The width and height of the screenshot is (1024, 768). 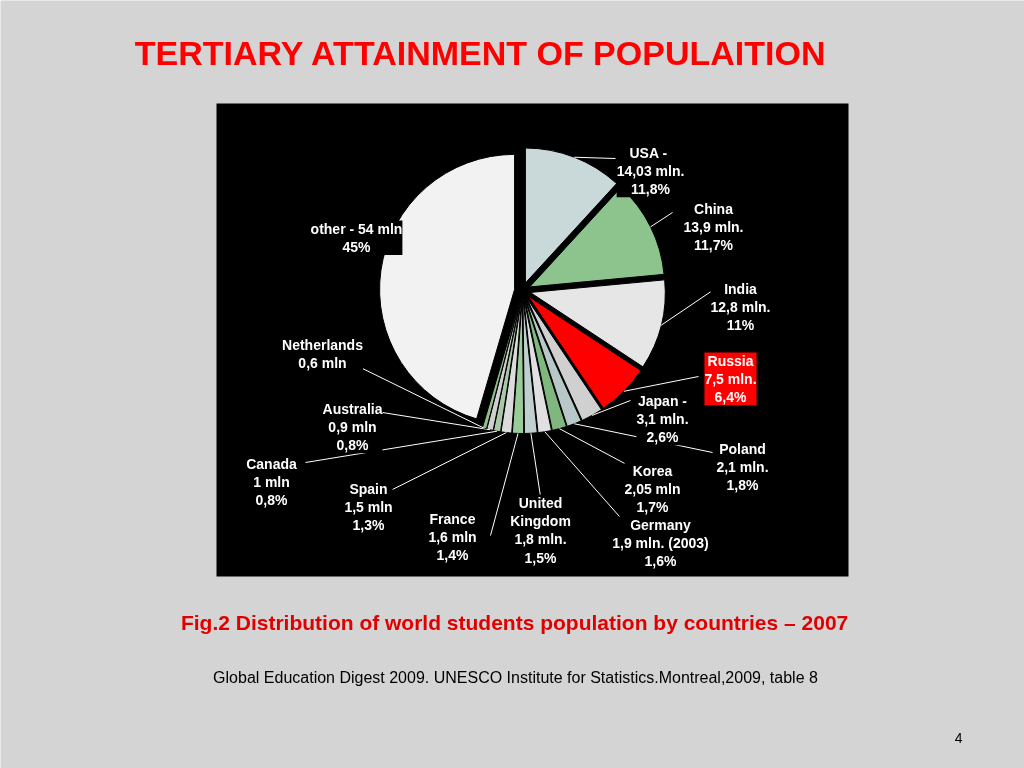 What do you see at coordinates (662, 428) in the screenshot?
I see `data-label: 3,1 mln. 2,6%` at bounding box center [662, 428].